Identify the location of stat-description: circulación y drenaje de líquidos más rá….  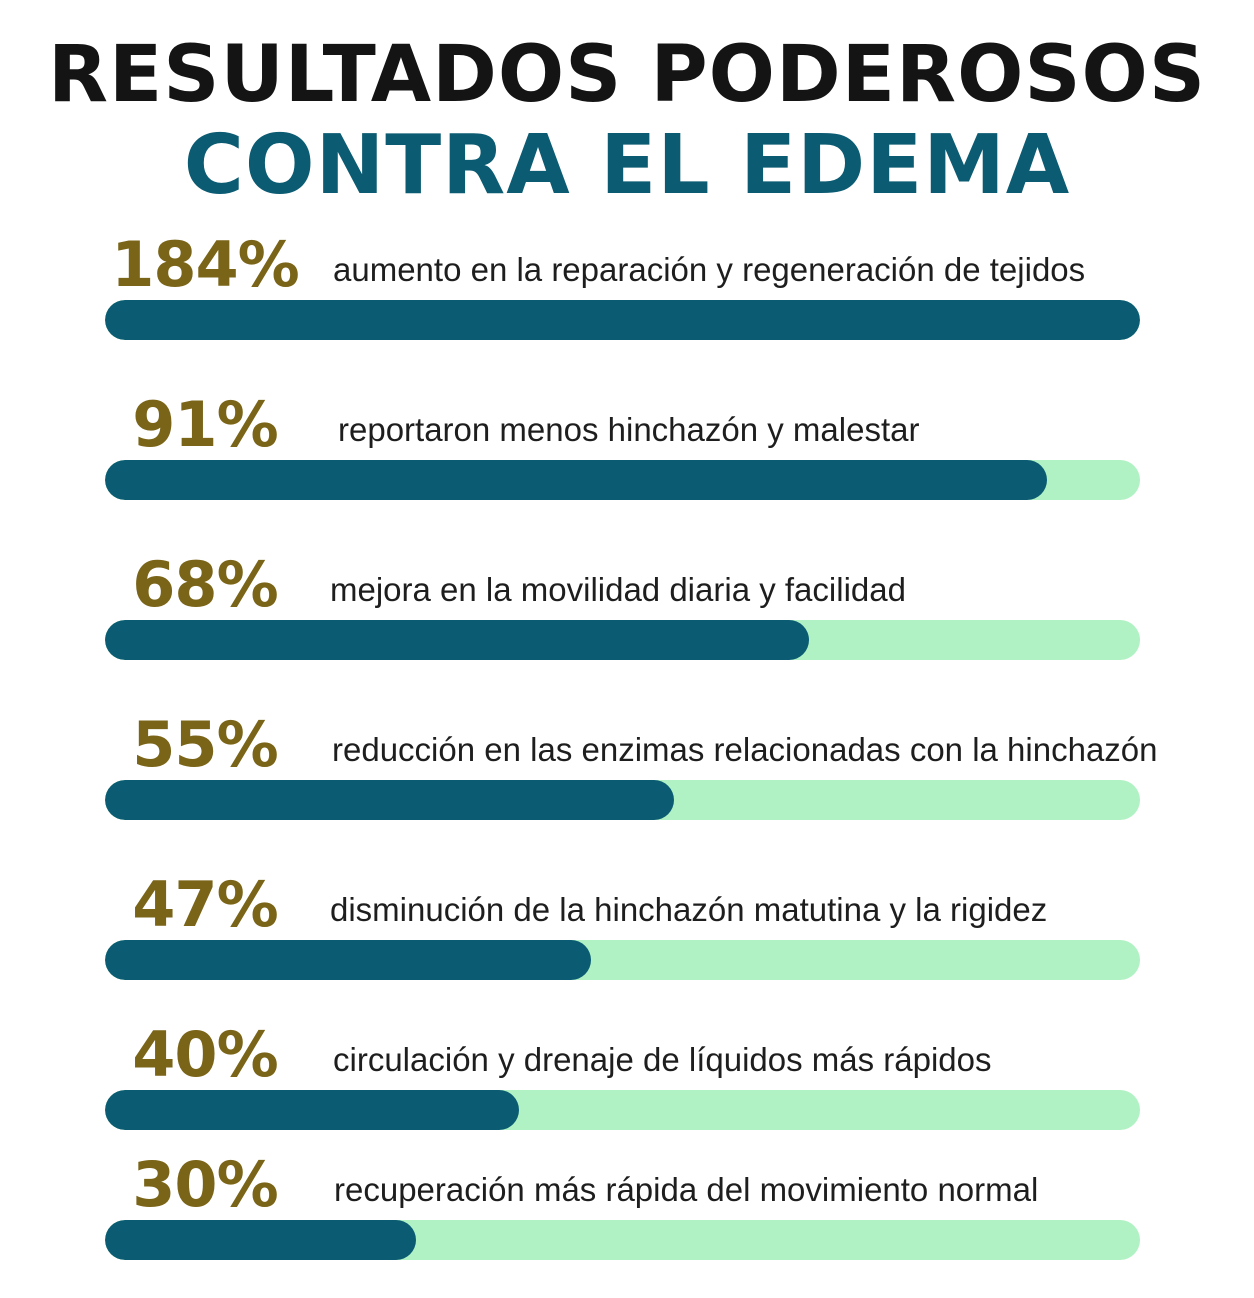
(662, 1059).